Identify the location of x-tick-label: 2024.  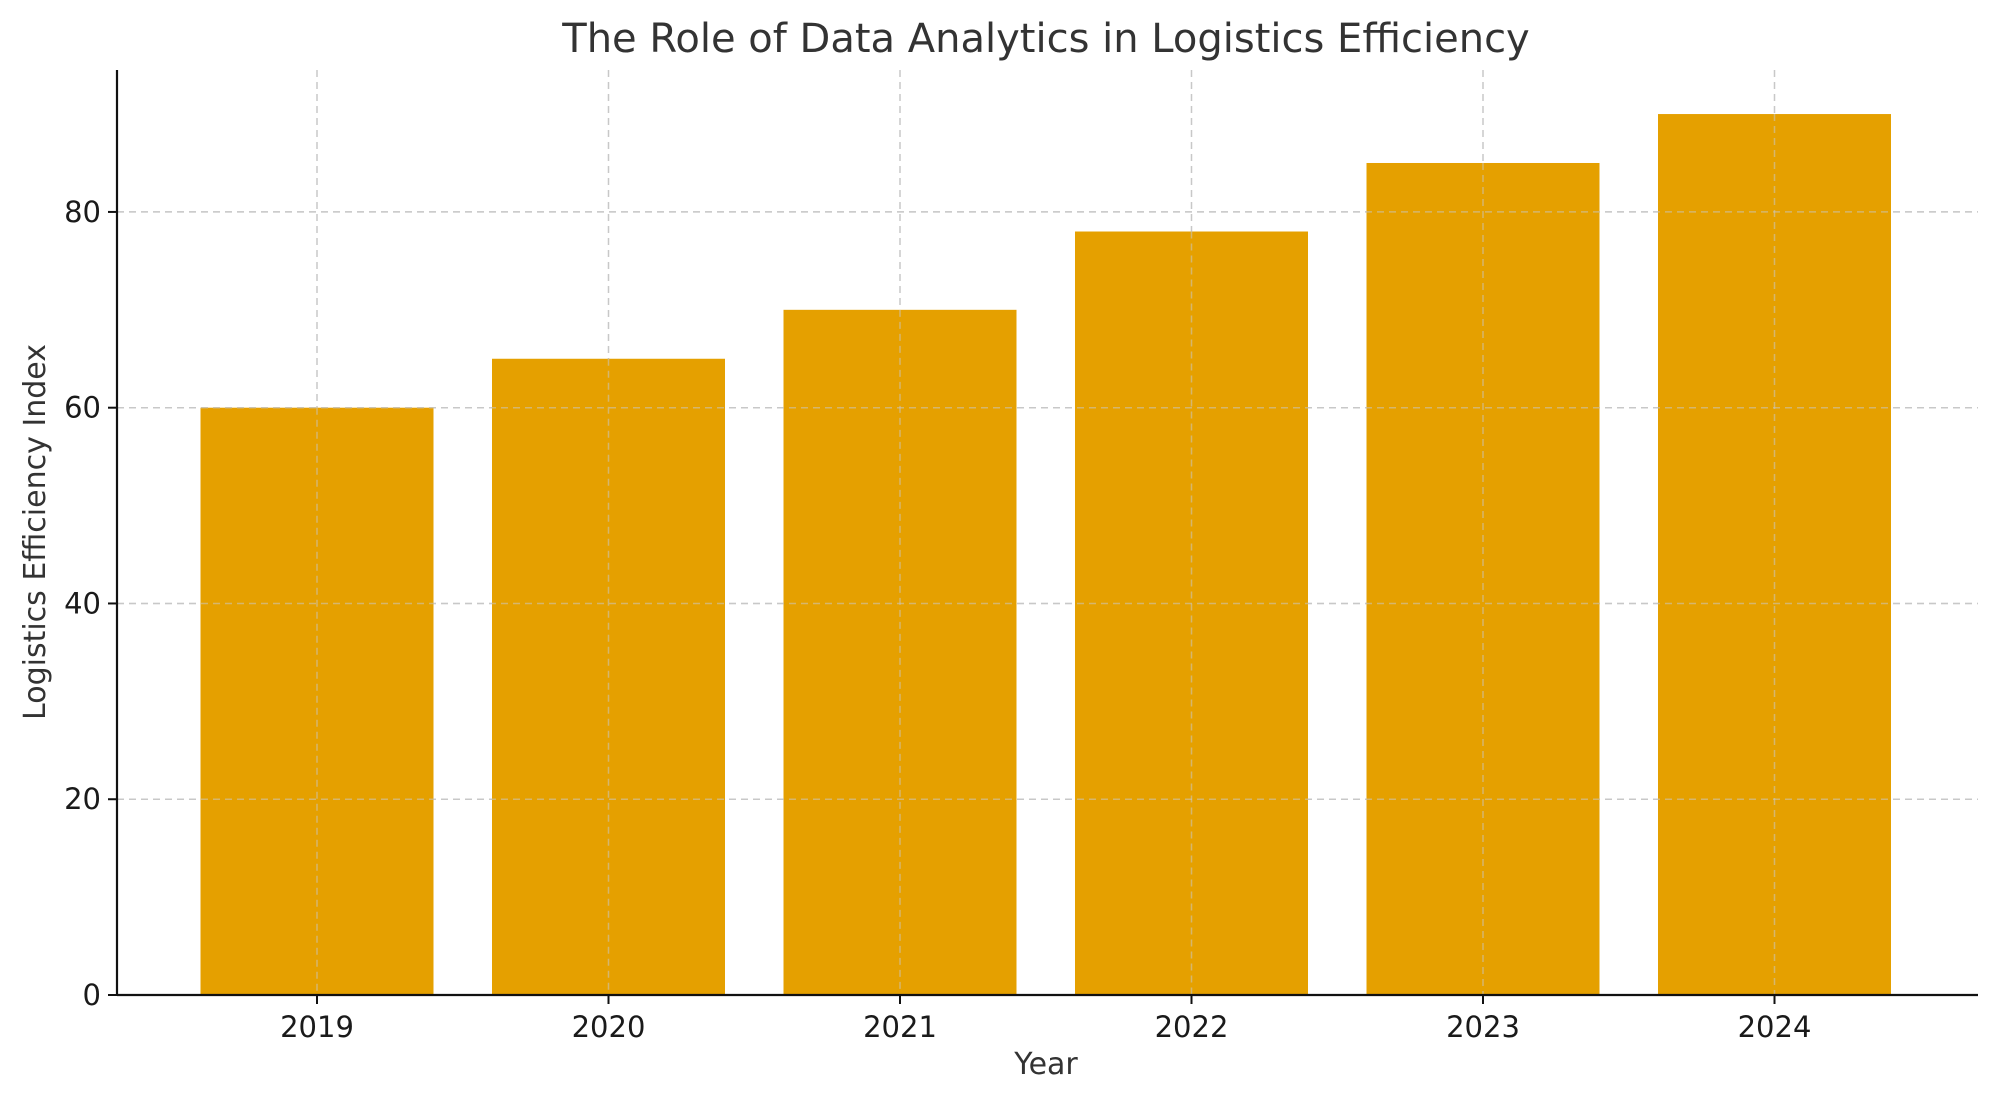
(1775, 1027).